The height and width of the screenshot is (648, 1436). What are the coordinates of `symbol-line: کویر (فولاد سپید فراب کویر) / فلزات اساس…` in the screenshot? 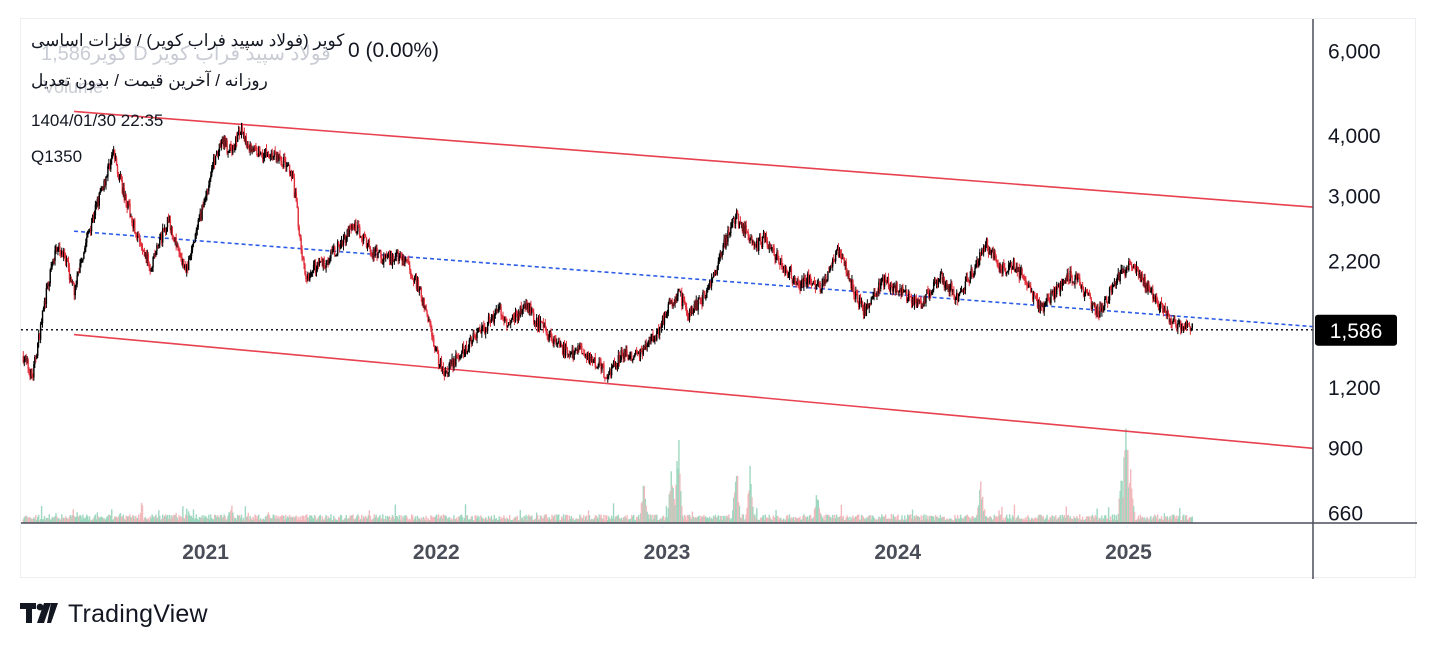 It's located at (188, 40).